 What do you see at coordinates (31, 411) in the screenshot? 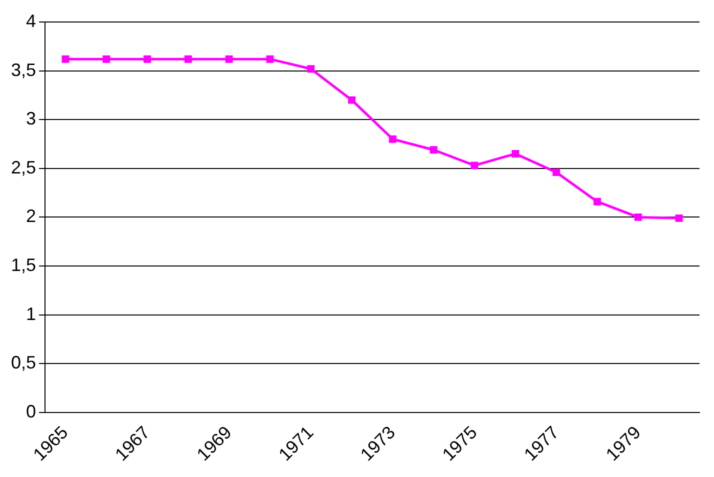
I see `y-tick-label: 0` at bounding box center [31, 411].